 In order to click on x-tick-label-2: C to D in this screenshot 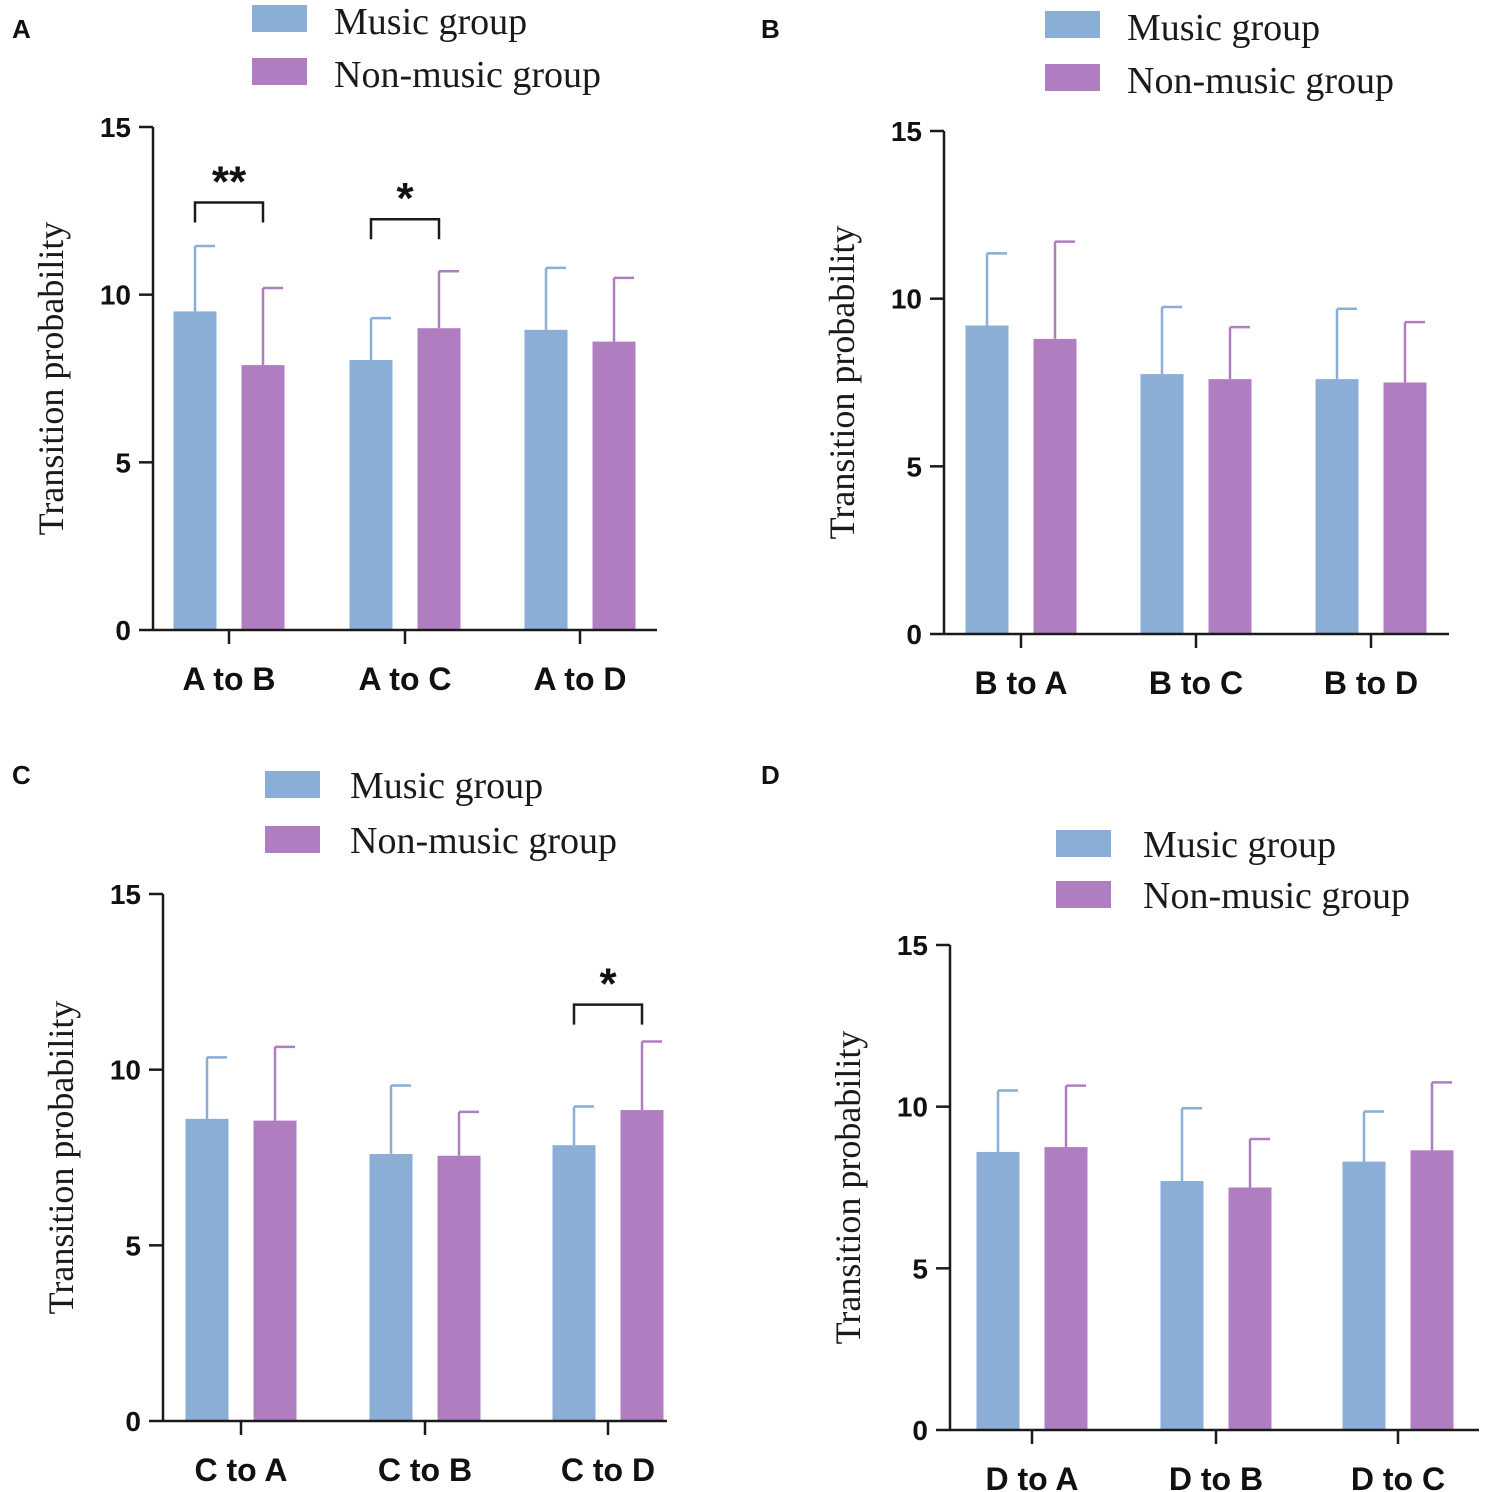, I will do `click(608, 1470)`.